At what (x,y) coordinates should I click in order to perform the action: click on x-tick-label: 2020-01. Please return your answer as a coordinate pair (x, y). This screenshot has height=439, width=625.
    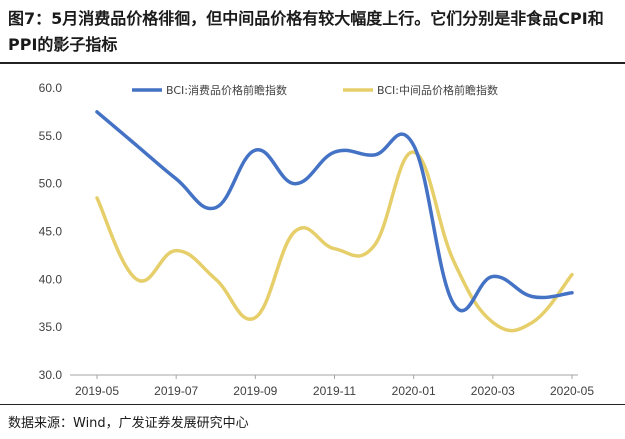
    Looking at the image, I should click on (414, 391).